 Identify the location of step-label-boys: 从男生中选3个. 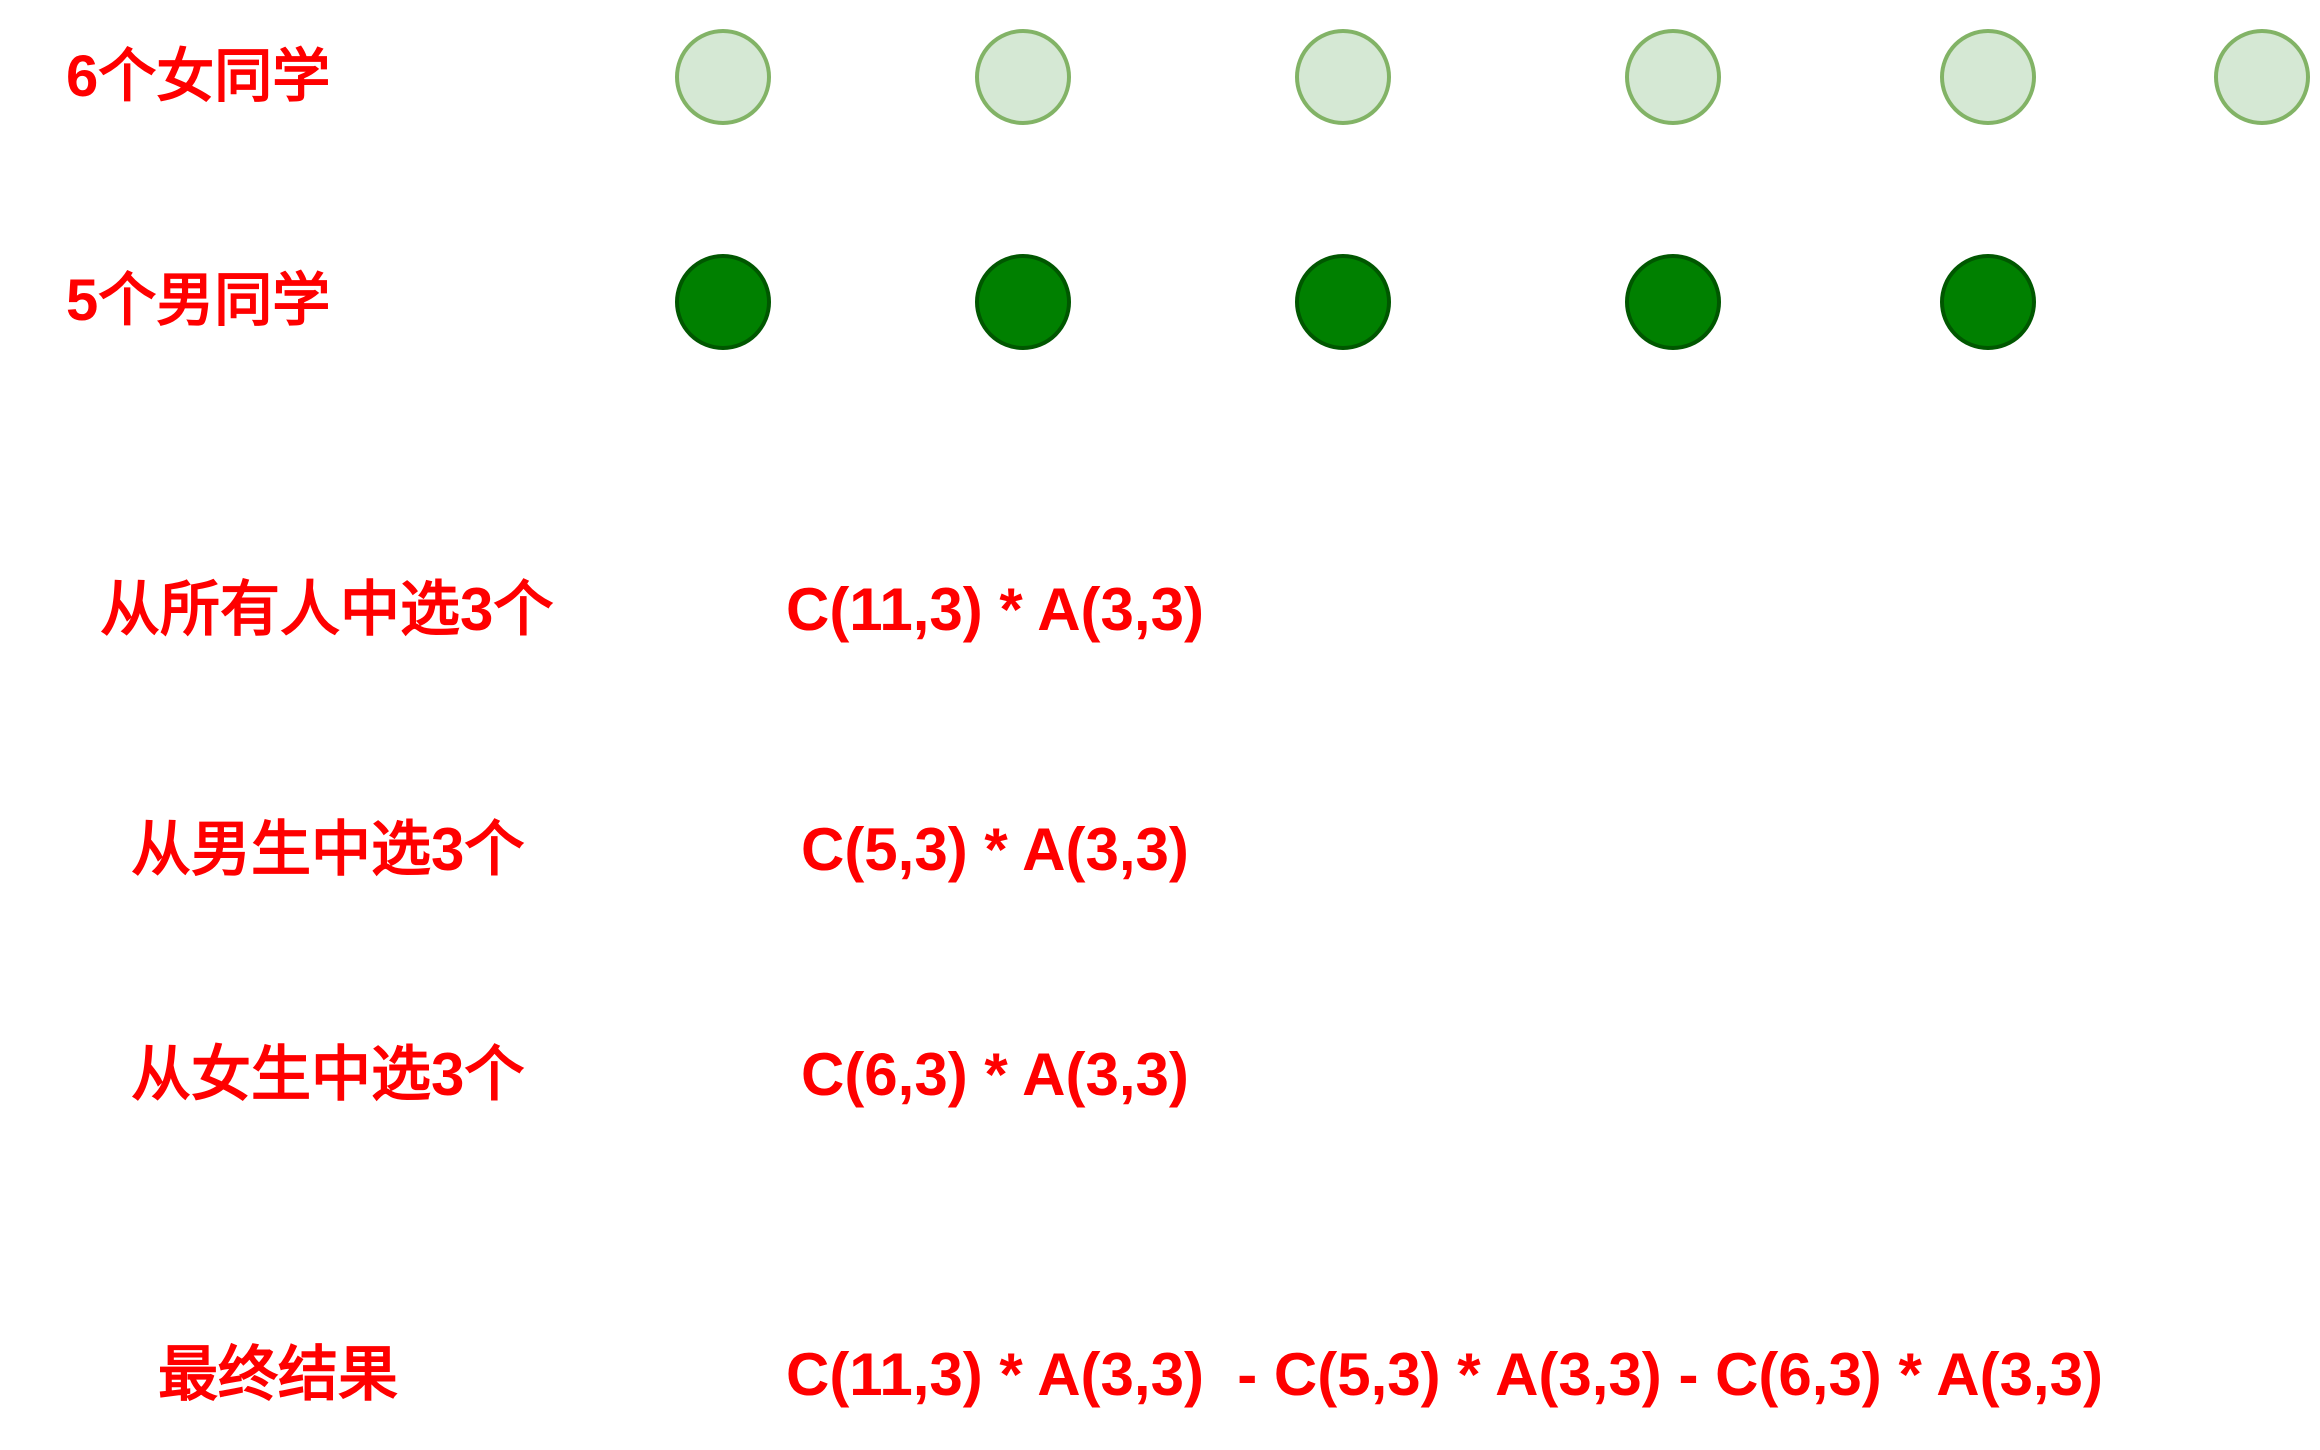
(328, 849).